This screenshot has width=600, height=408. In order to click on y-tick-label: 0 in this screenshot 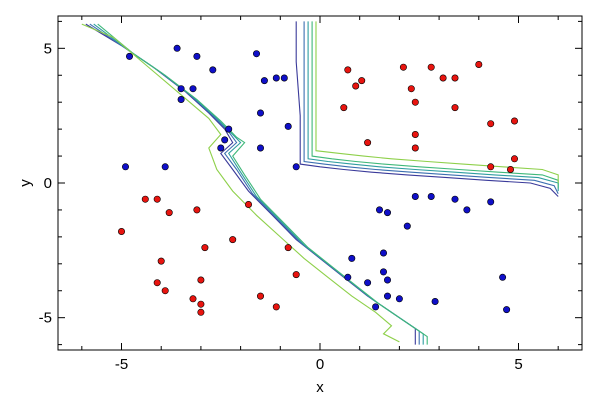, I will do `click(48, 183)`.